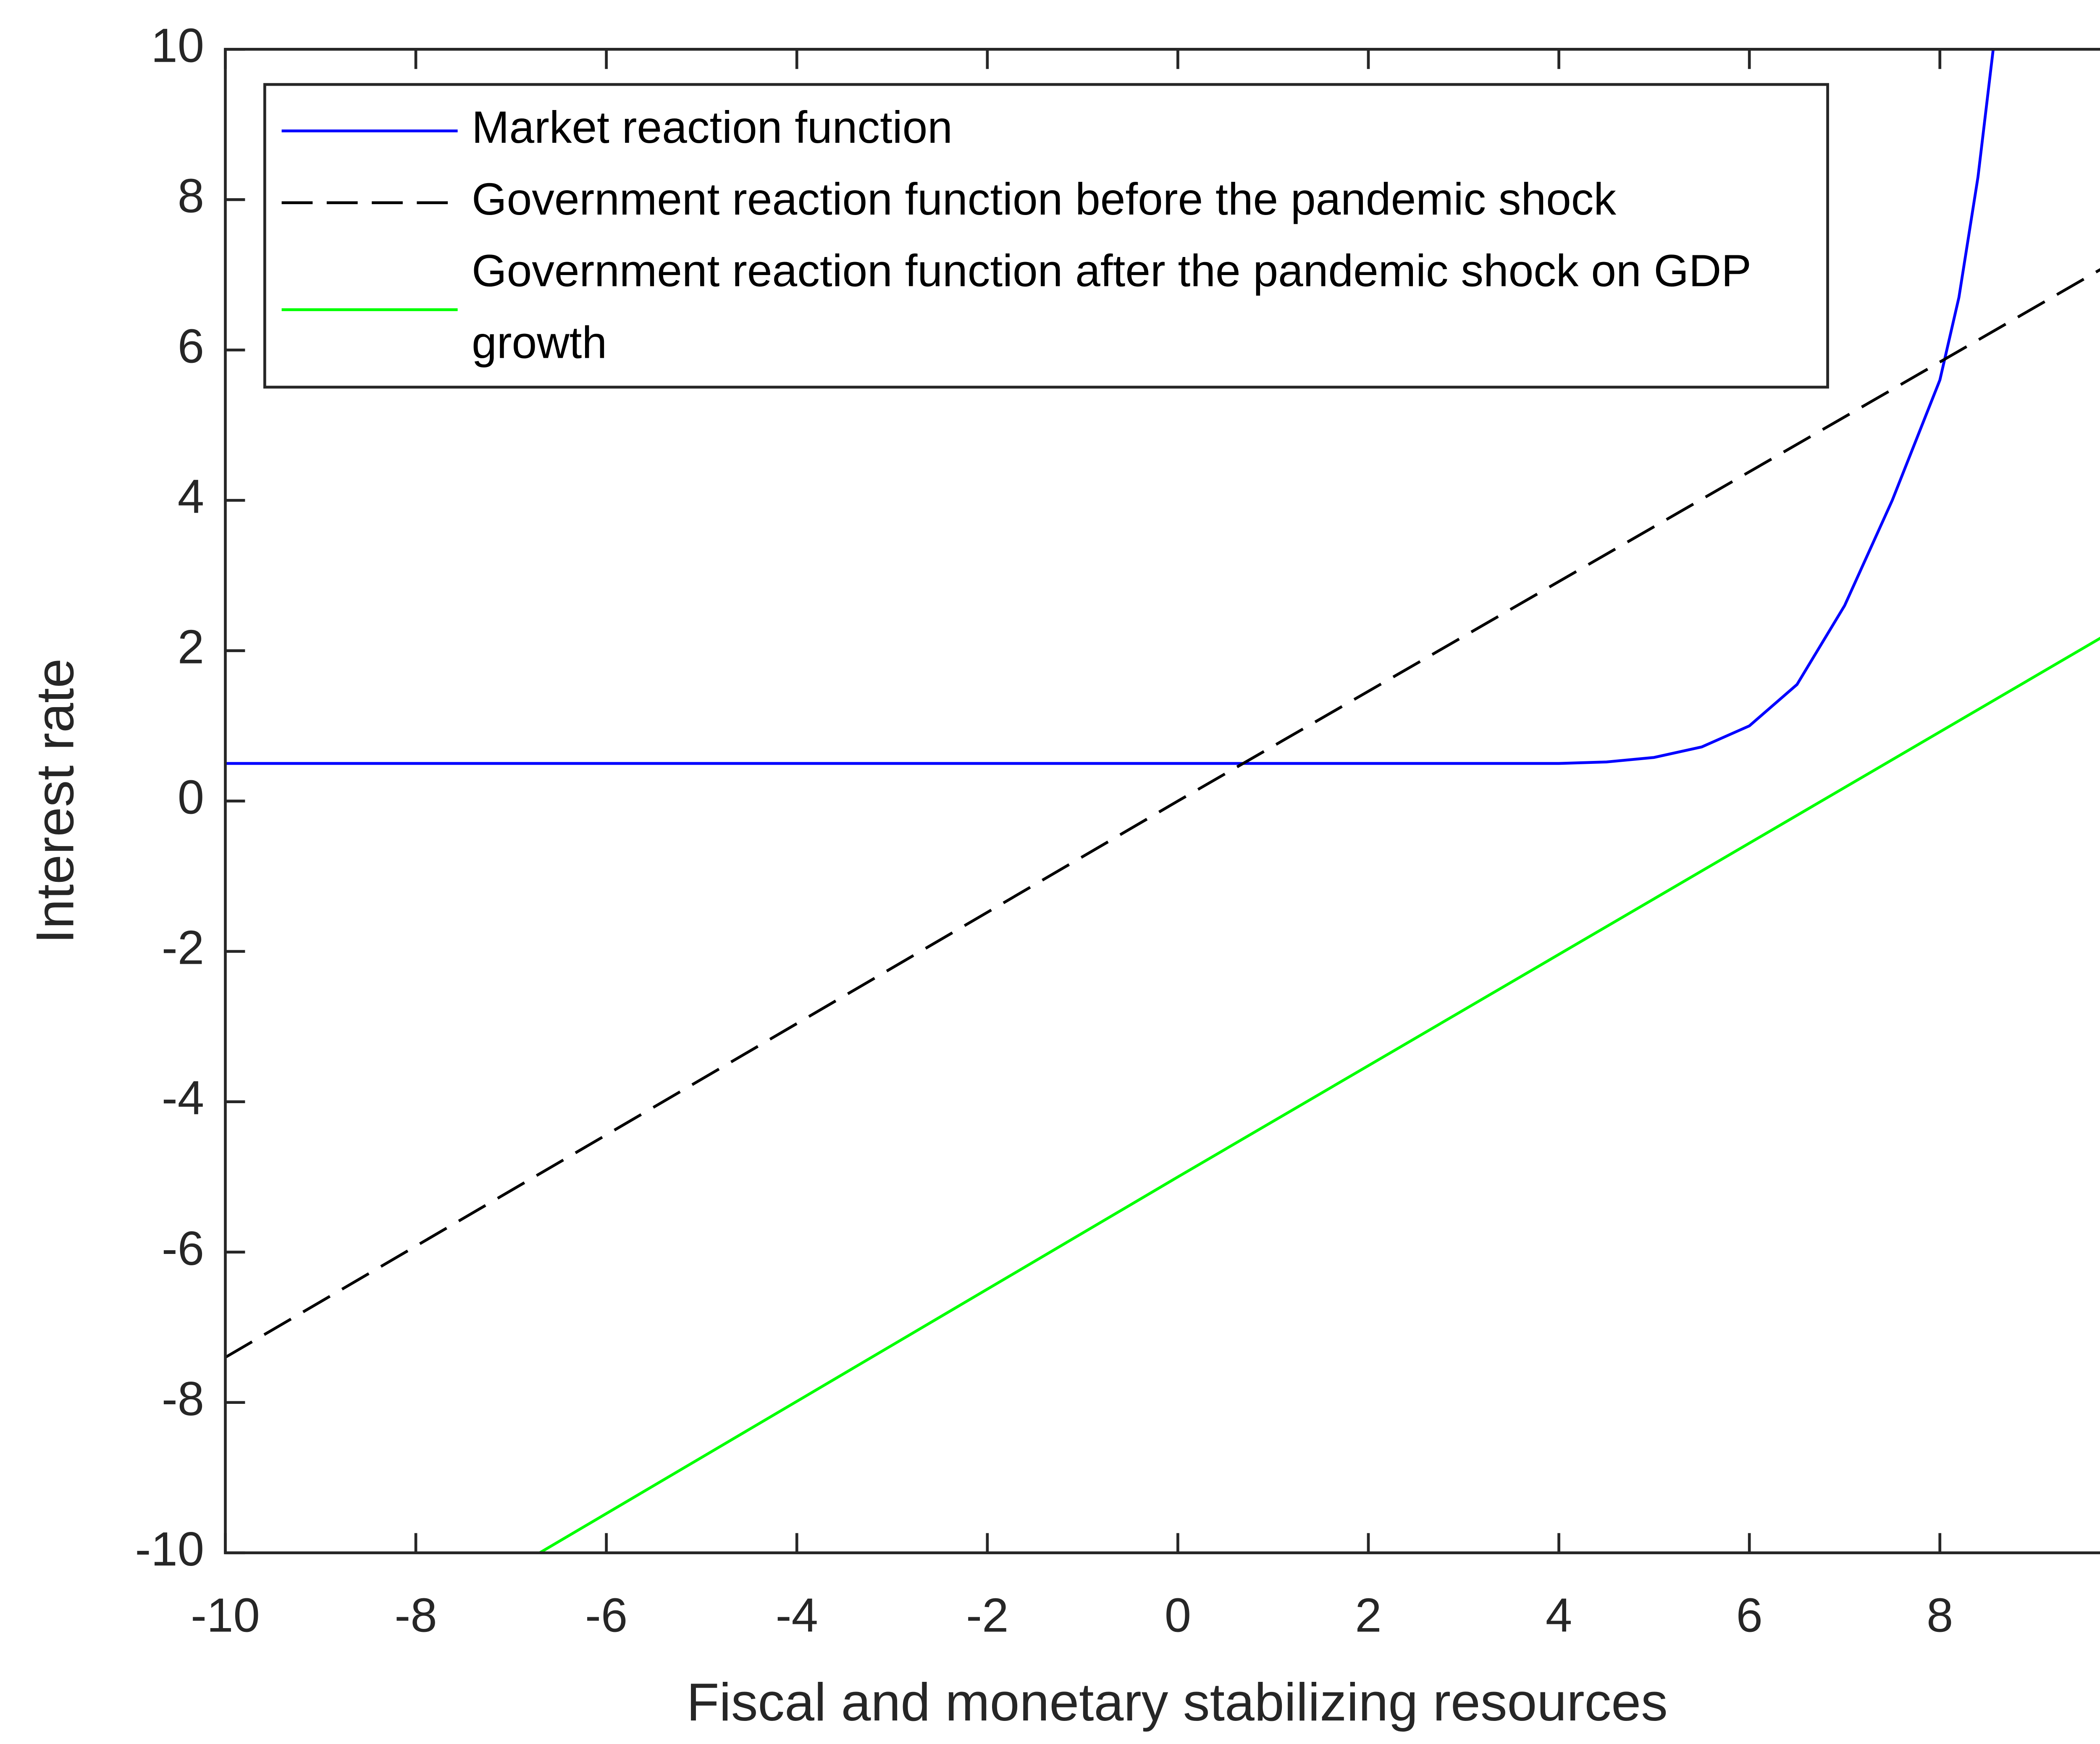 The height and width of the screenshot is (1744, 2100). Describe the element at coordinates (183, 1399) in the screenshot. I see `y-tick-label: -8` at that location.